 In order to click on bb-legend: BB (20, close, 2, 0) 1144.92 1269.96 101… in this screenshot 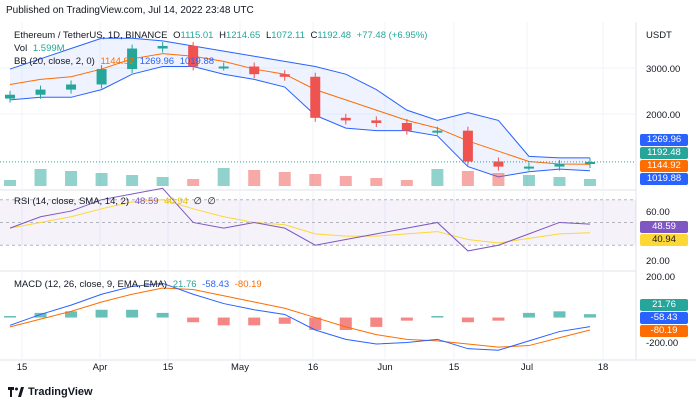, I will do `click(115, 61)`.